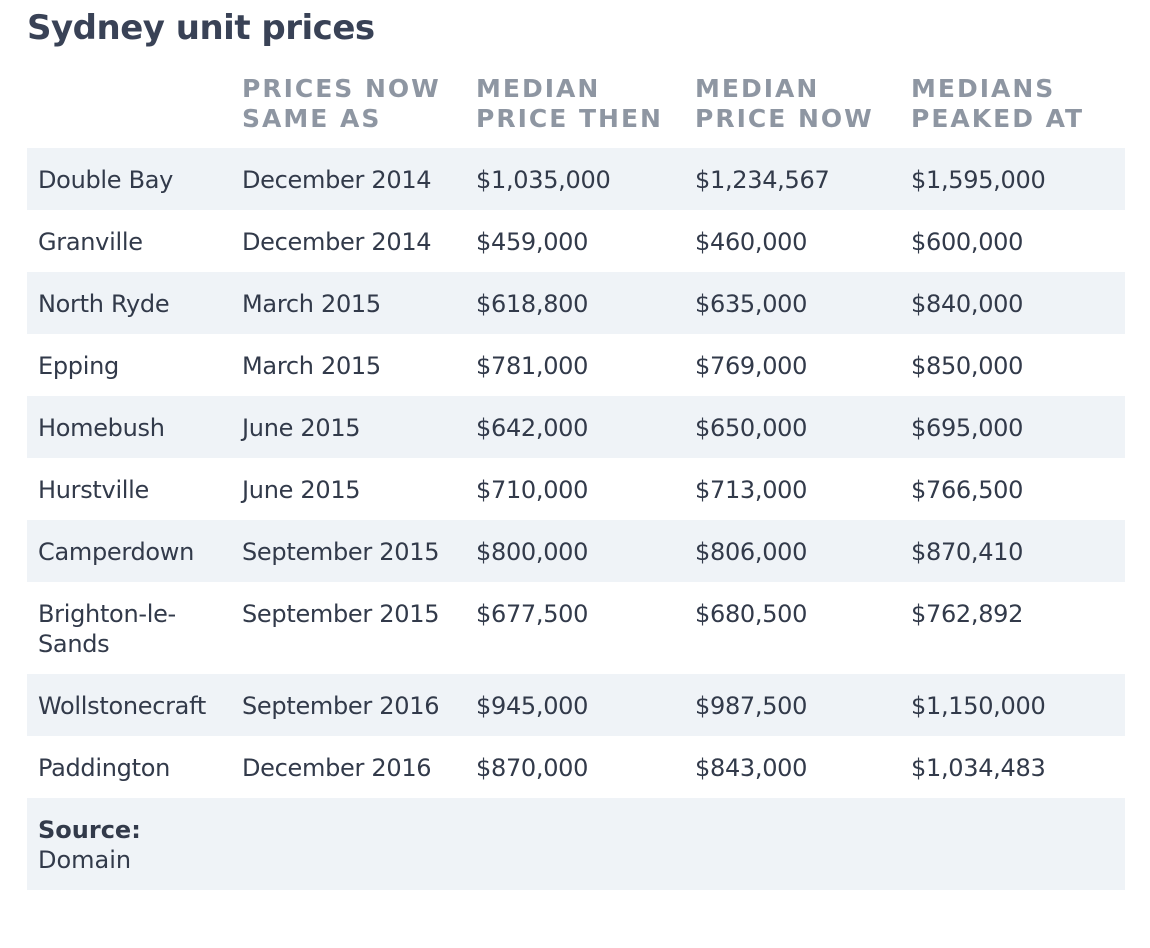 Image resolution: width=1150 pixels, height=948 pixels. Describe the element at coordinates (337, 768) in the screenshot. I see `same-as-cell: December 2016` at that location.